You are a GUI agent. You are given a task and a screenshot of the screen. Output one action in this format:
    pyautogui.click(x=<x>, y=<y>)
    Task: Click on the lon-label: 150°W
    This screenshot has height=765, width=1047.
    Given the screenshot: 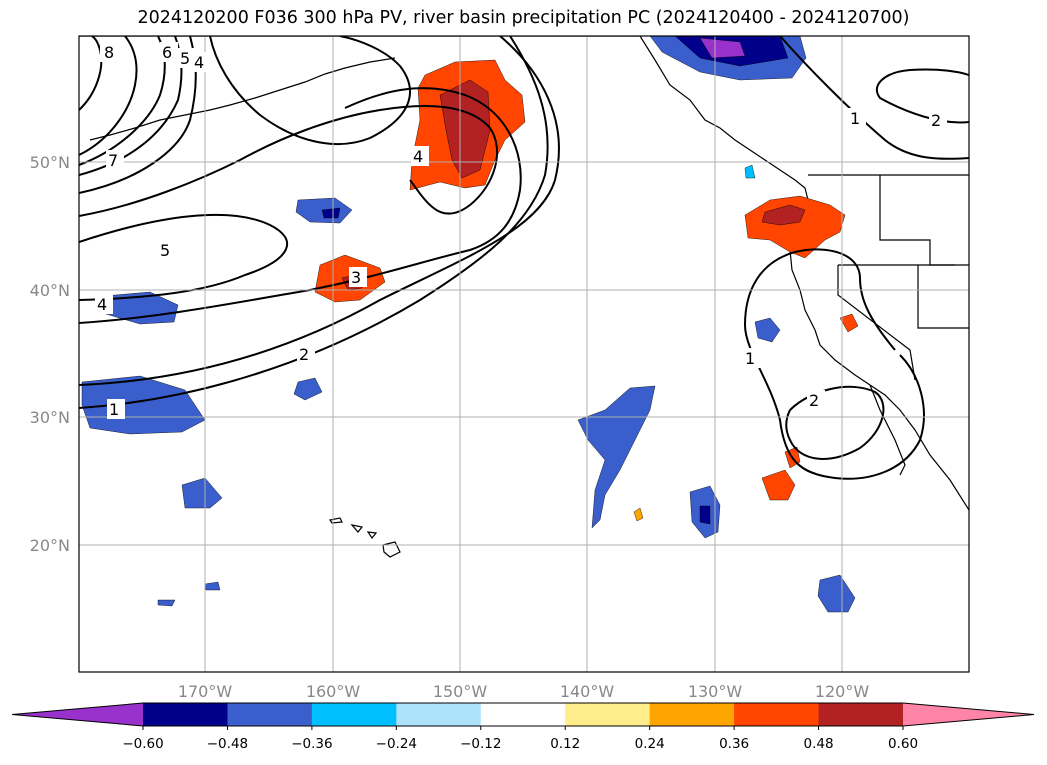 What is the action you would take?
    pyautogui.click(x=460, y=691)
    